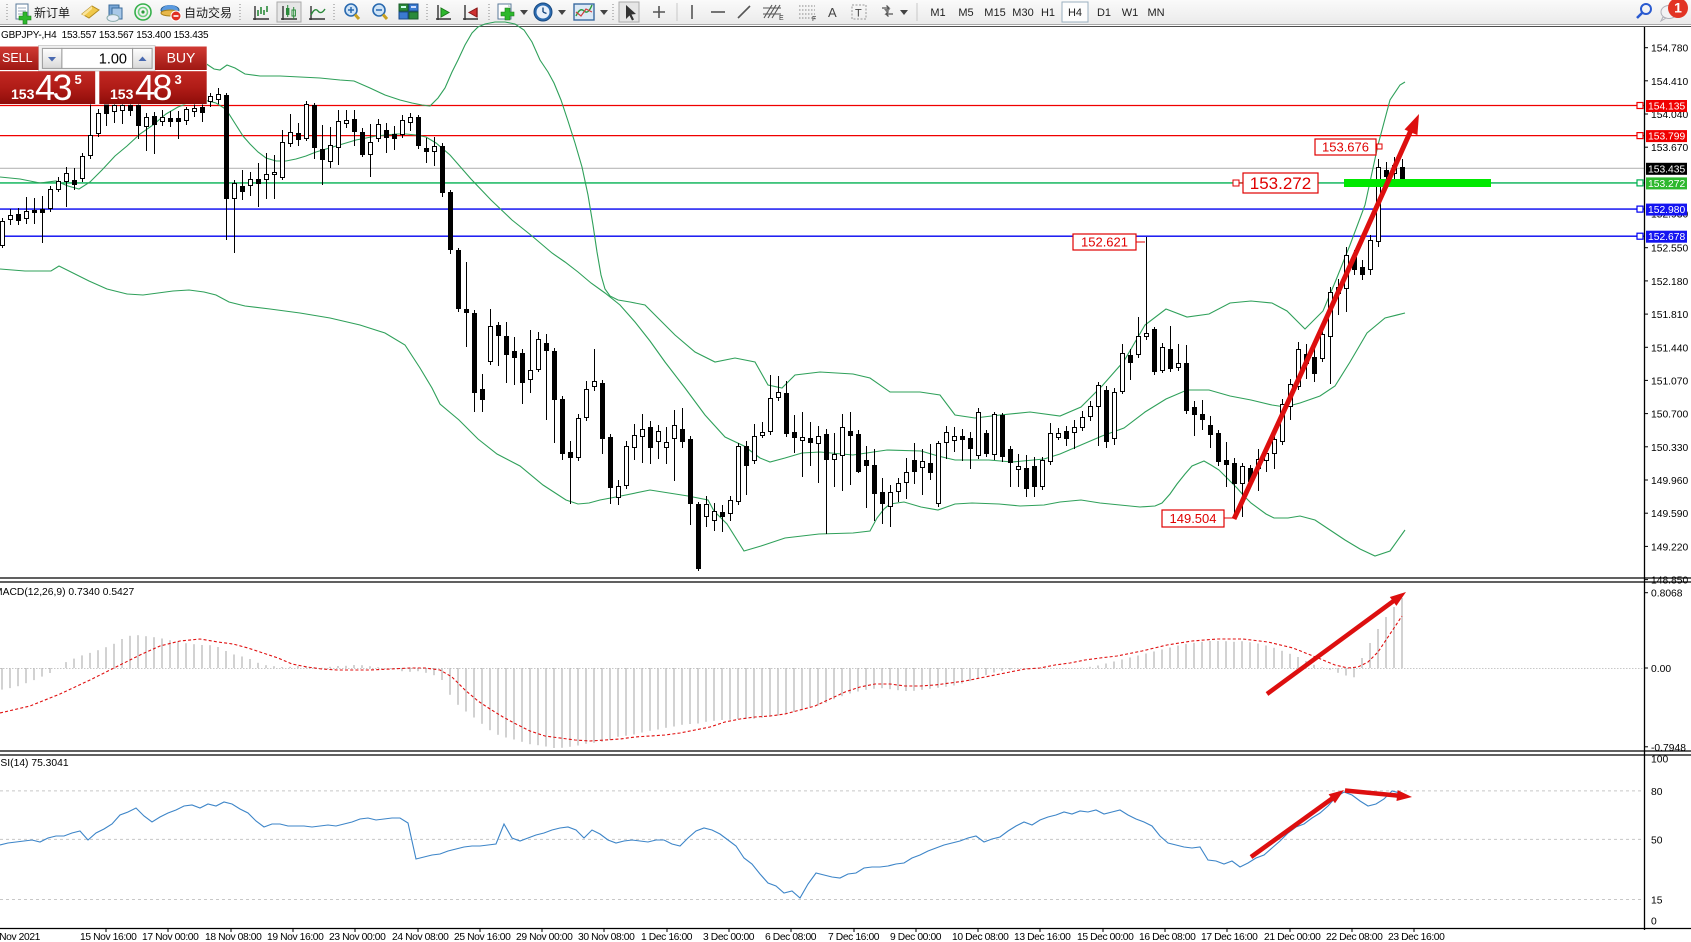 The width and height of the screenshot is (1691, 942). I want to click on svg-text: 23 Dec 16:00, so click(1416, 937).